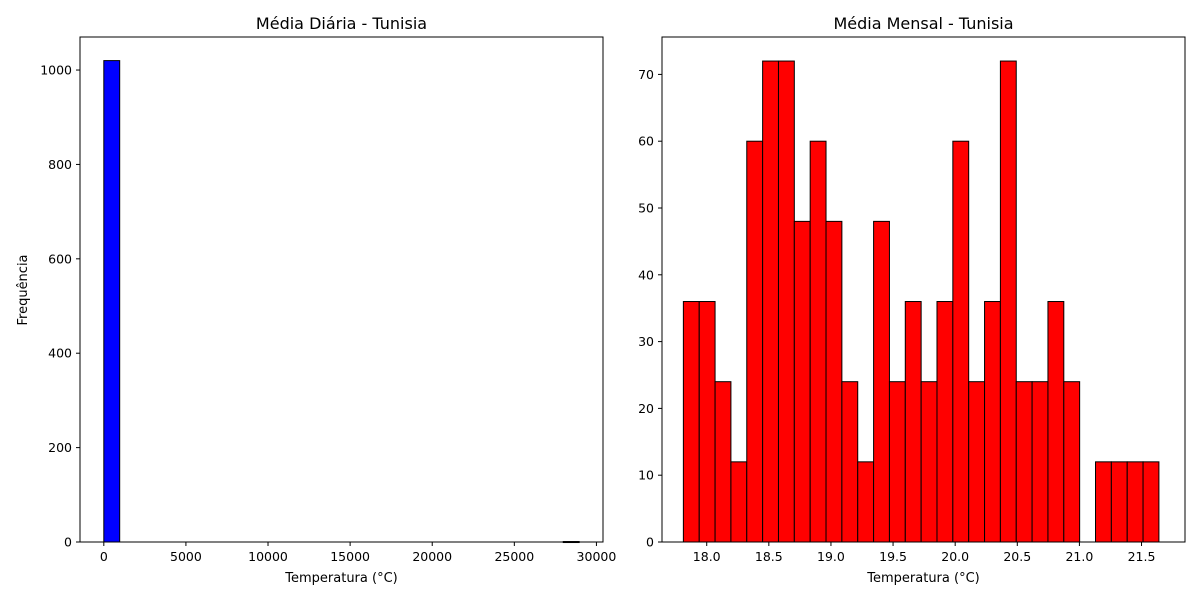 Image resolution: width=1200 pixels, height=600 pixels. Describe the element at coordinates (769, 556) in the screenshot. I see `monthly-x-tick-label: 18.5` at that location.